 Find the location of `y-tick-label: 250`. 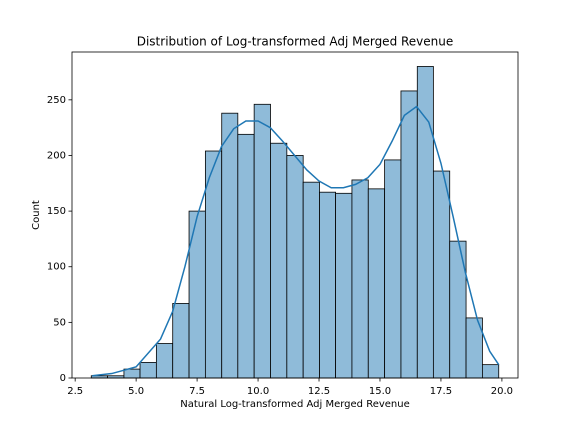

y-tick-label: 250 is located at coordinates (56, 100).